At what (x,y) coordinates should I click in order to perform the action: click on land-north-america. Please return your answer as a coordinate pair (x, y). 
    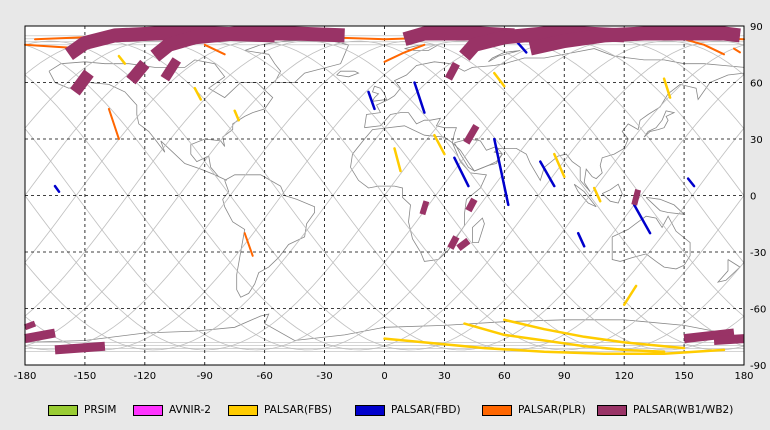
    Looking at the image, I should click on (161, 120).